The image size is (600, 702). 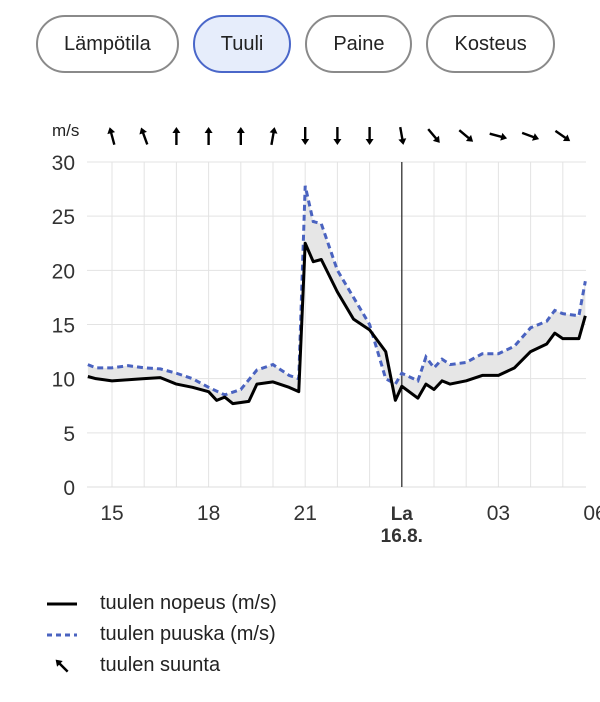 I want to click on y-tick-label: 15, so click(x=63, y=326).